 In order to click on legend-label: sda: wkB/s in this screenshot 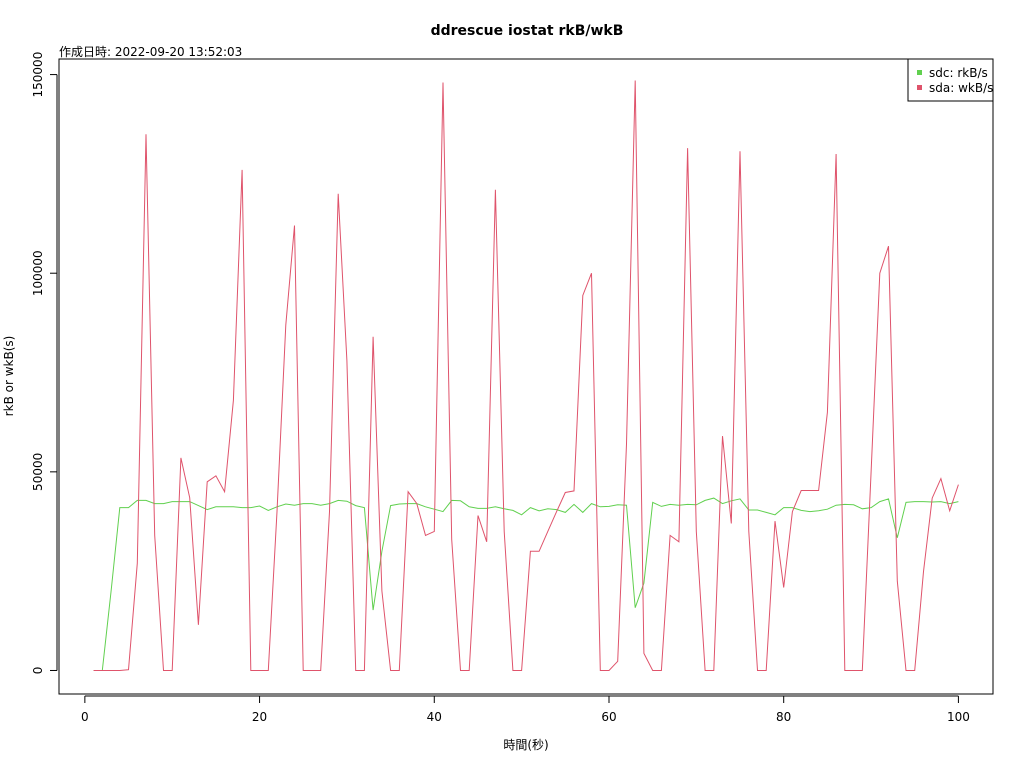, I will do `click(961, 88)`.